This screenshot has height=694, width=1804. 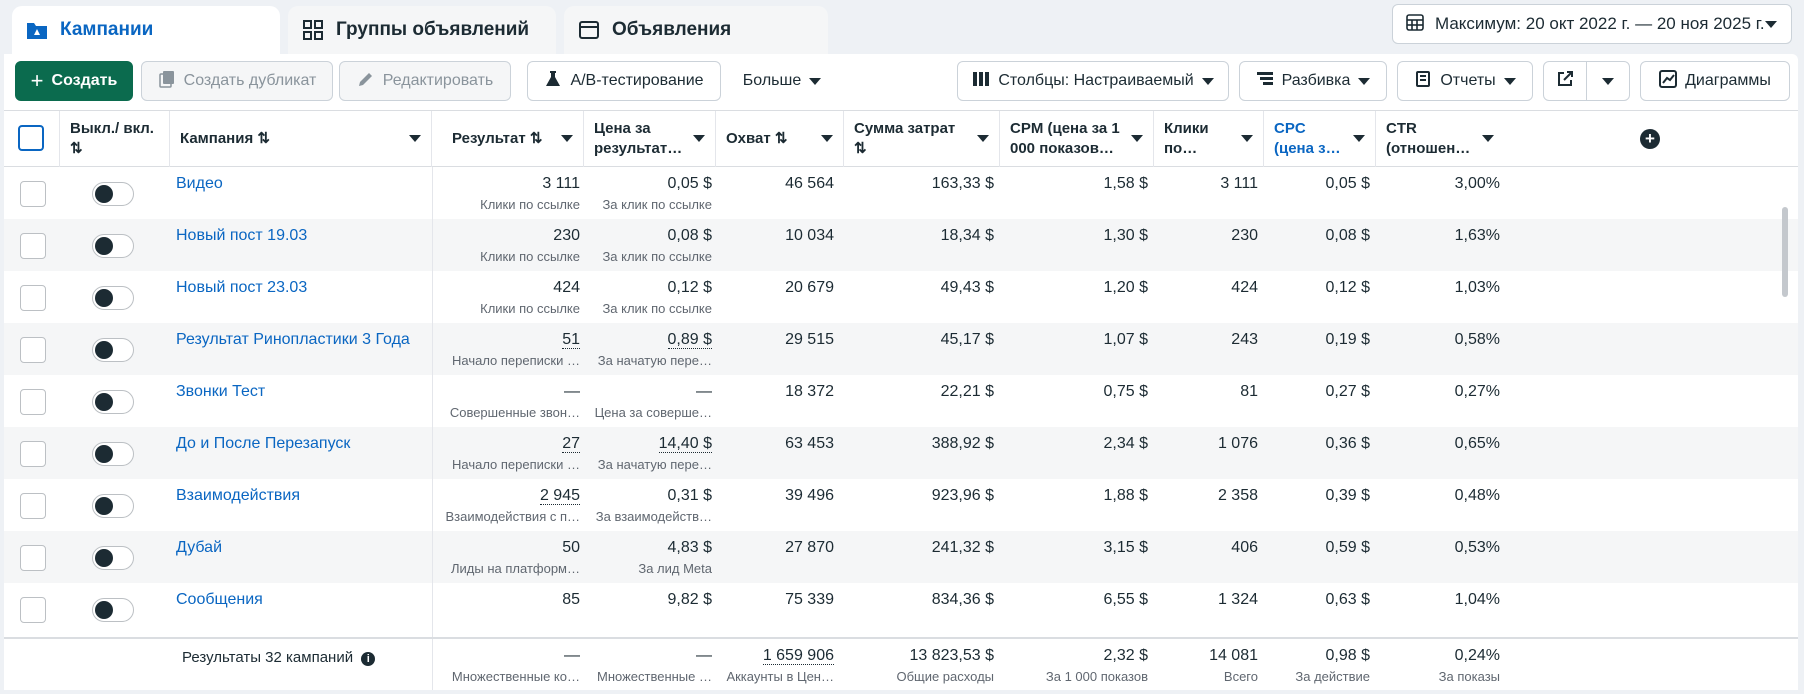 What do you see at coordinates (1415, 24) in the screenshot?
I see `calendar-icon` at bounding box center [1415, 24].